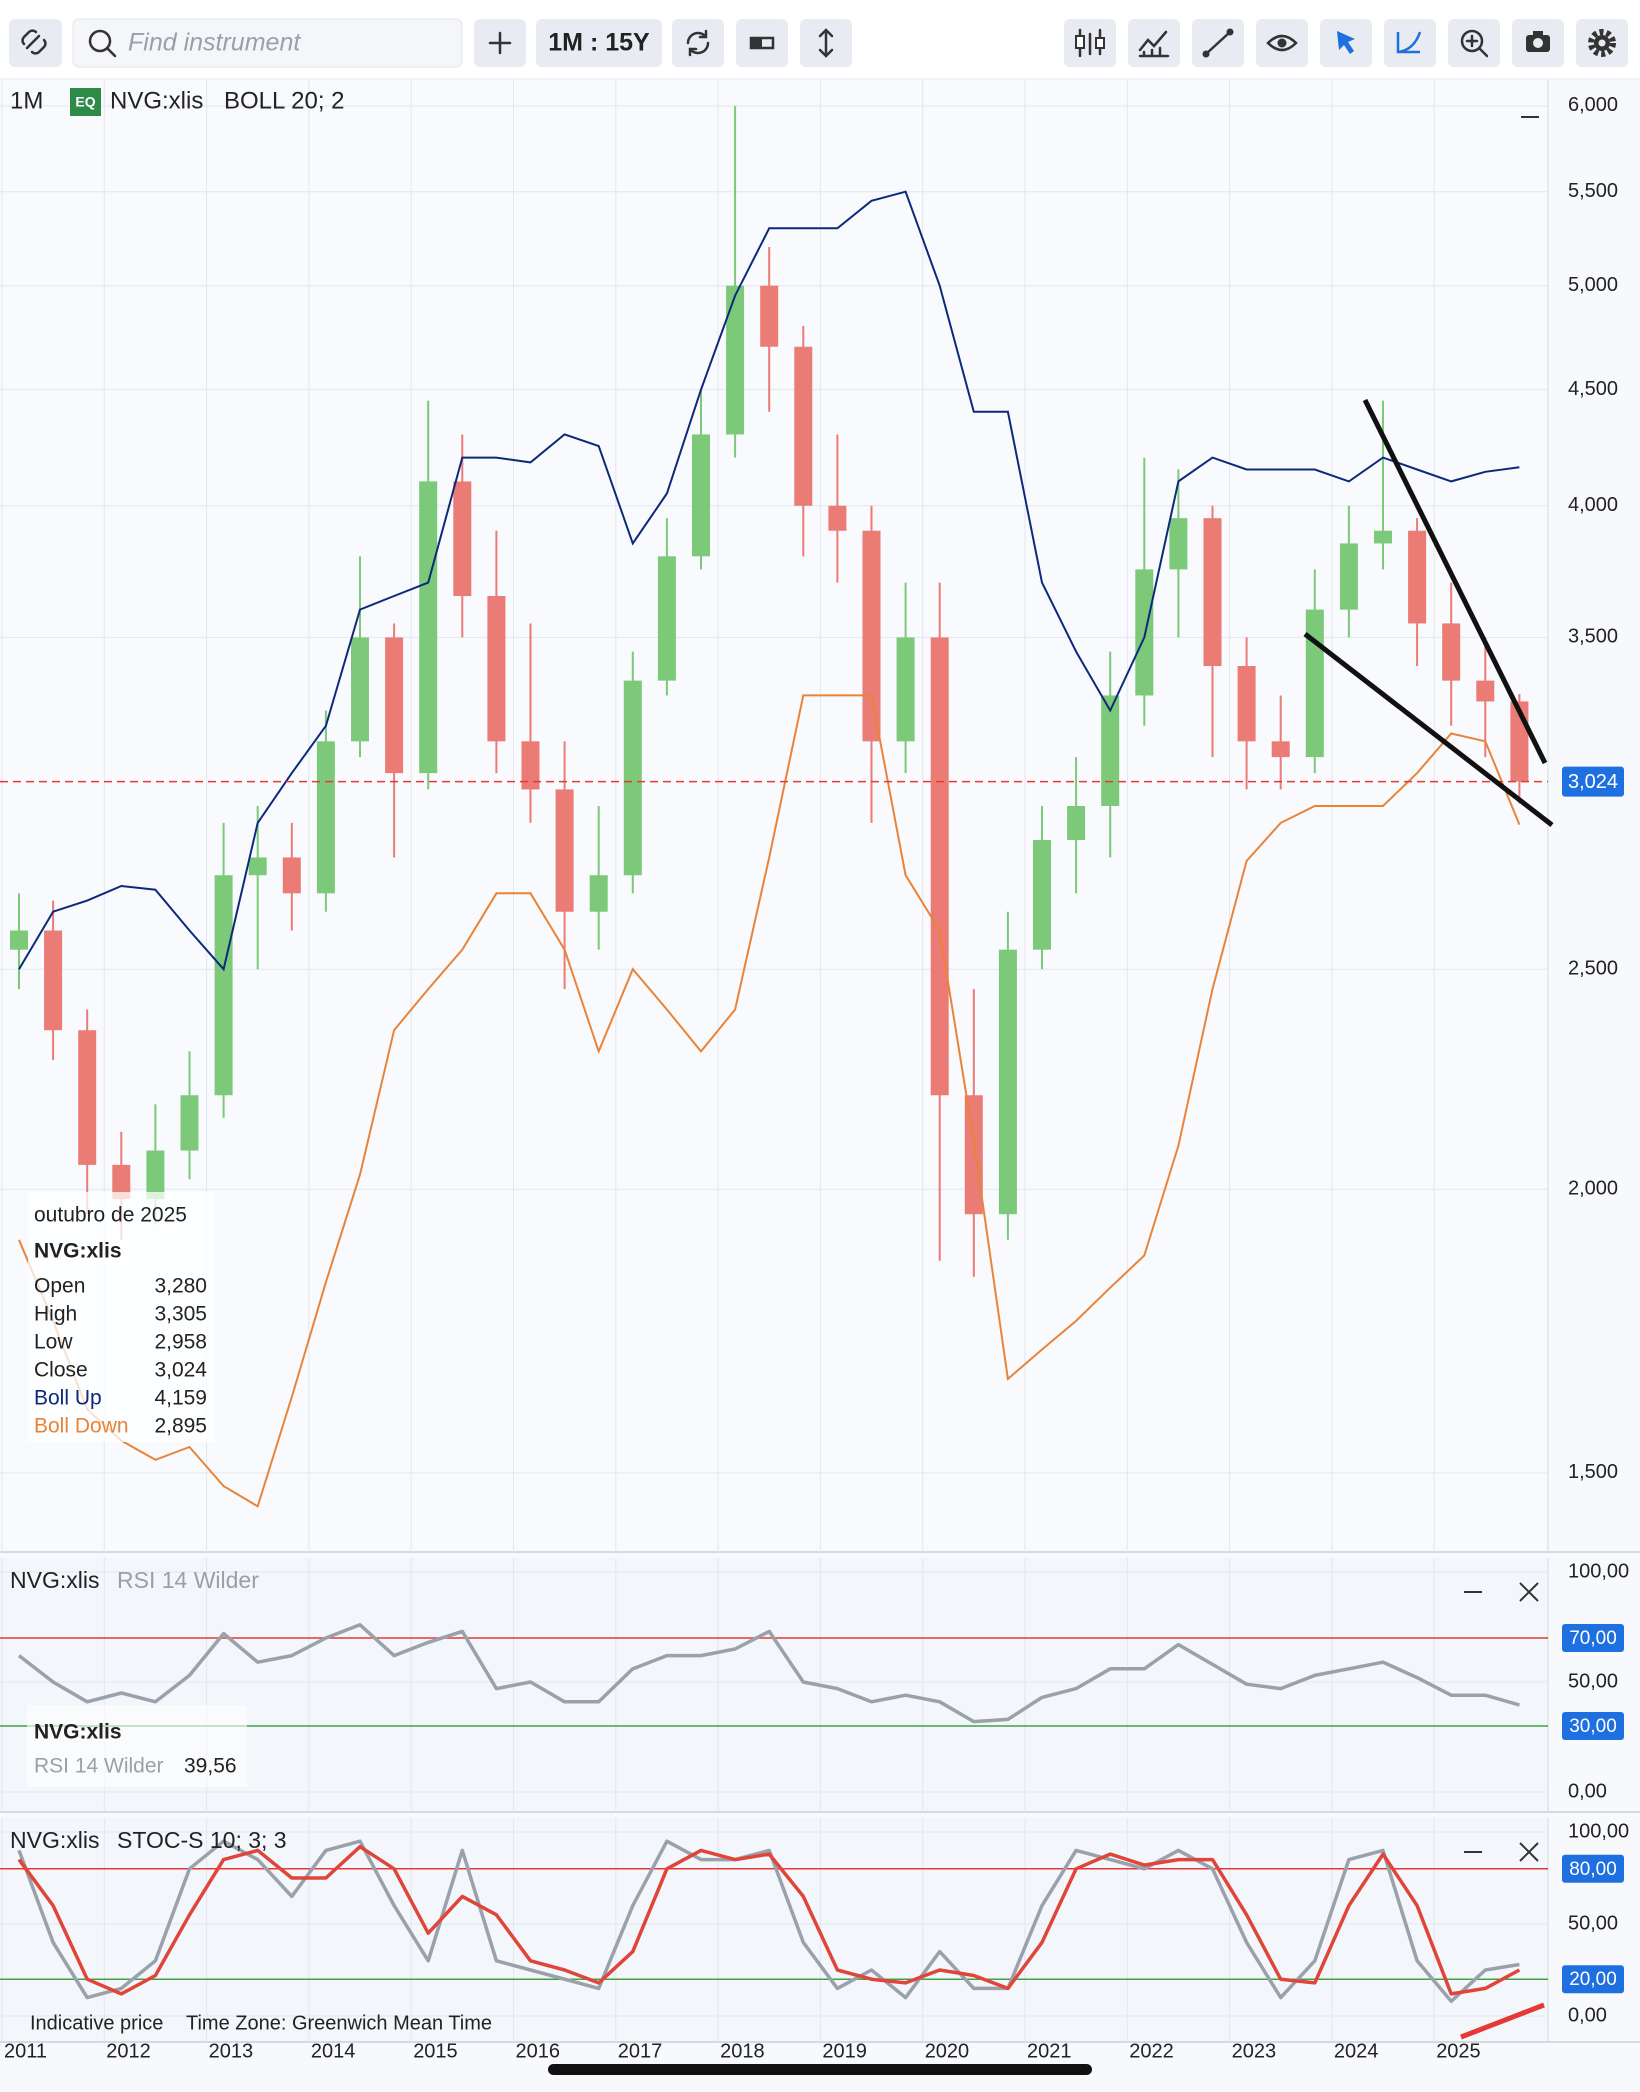 The width and height of the screenshot is (1640, 2092). Describe the element at coordinates (54, 1840) in the screenshot. I see `pane-title: NVG:xlis` at that location.